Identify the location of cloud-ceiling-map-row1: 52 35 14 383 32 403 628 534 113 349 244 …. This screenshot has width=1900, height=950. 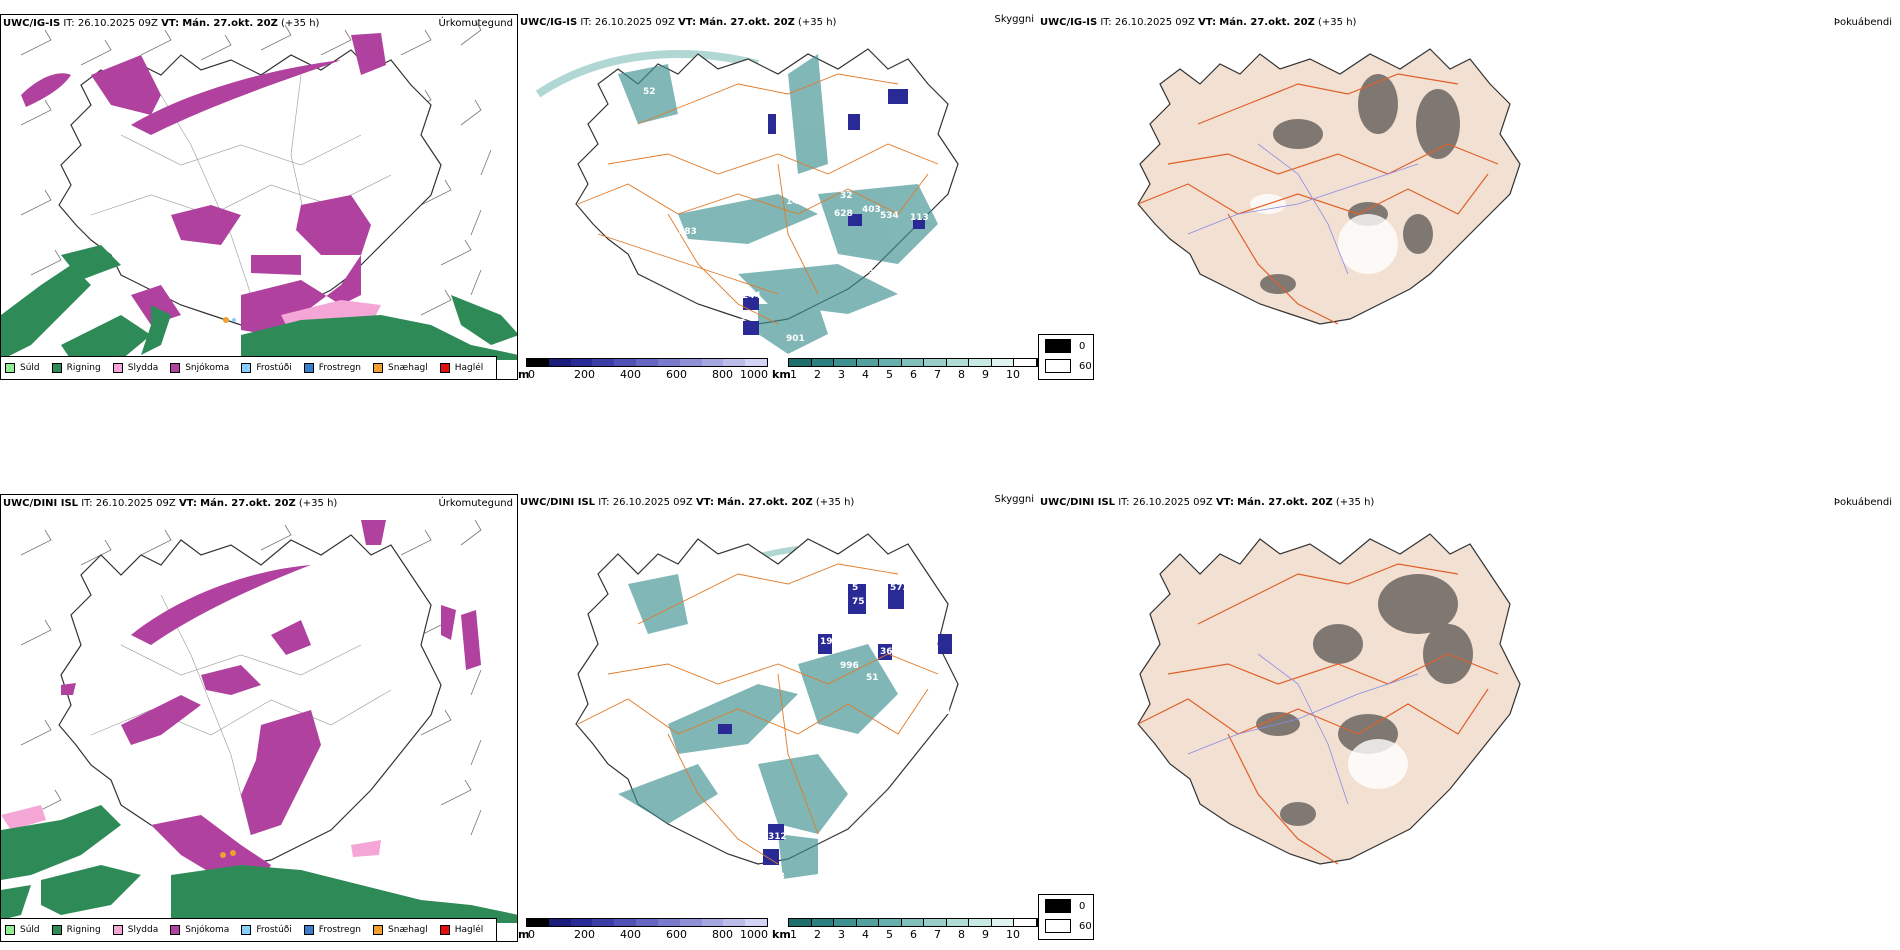
(778, 197).